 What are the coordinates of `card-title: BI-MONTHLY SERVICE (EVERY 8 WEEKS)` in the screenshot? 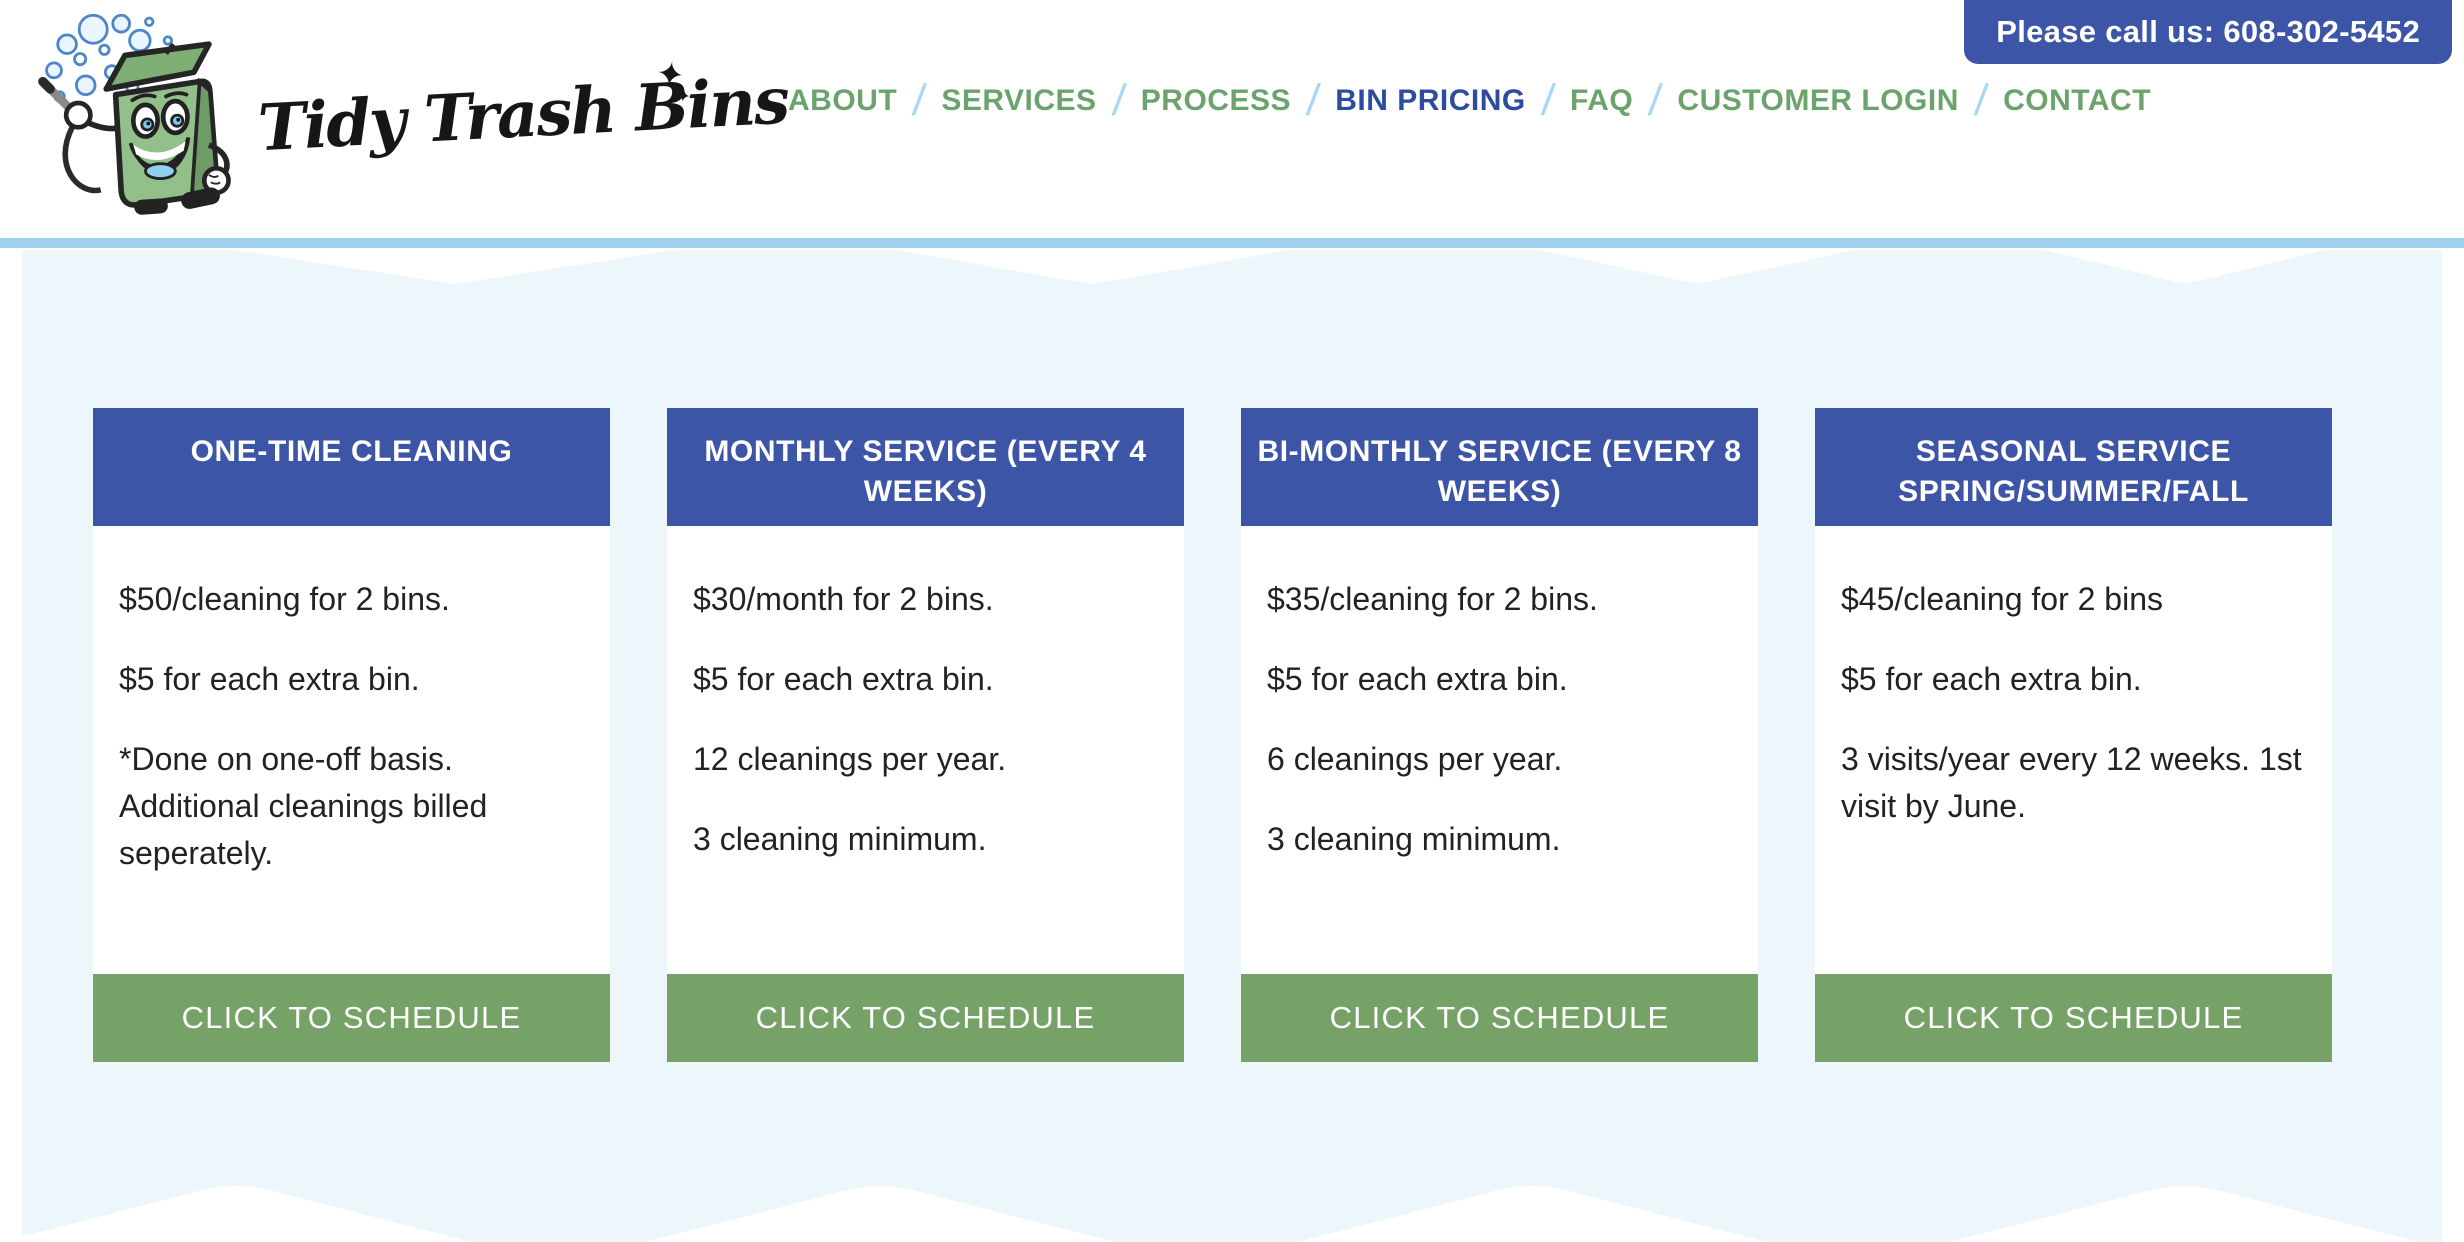 It's located at (1499, 467).